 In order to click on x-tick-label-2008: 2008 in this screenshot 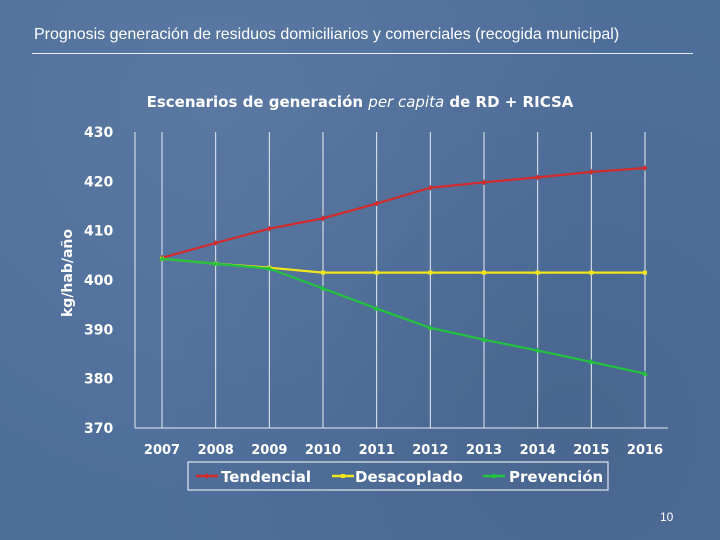, I will do `click(216, 450)`.